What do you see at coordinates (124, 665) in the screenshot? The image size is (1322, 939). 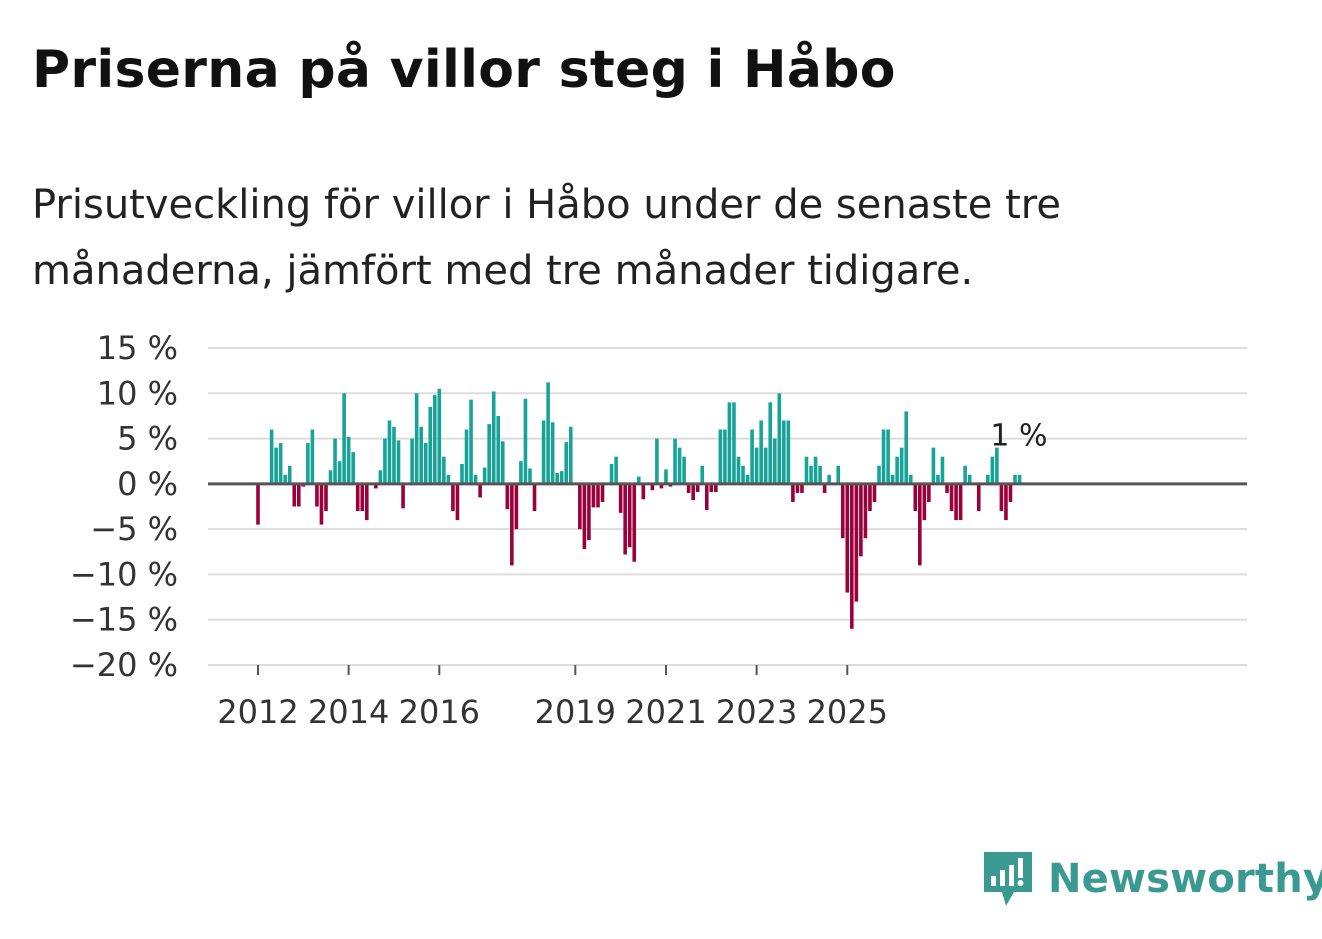 I see `y-tick-label: −20 %` at bounding box center [124, 665].